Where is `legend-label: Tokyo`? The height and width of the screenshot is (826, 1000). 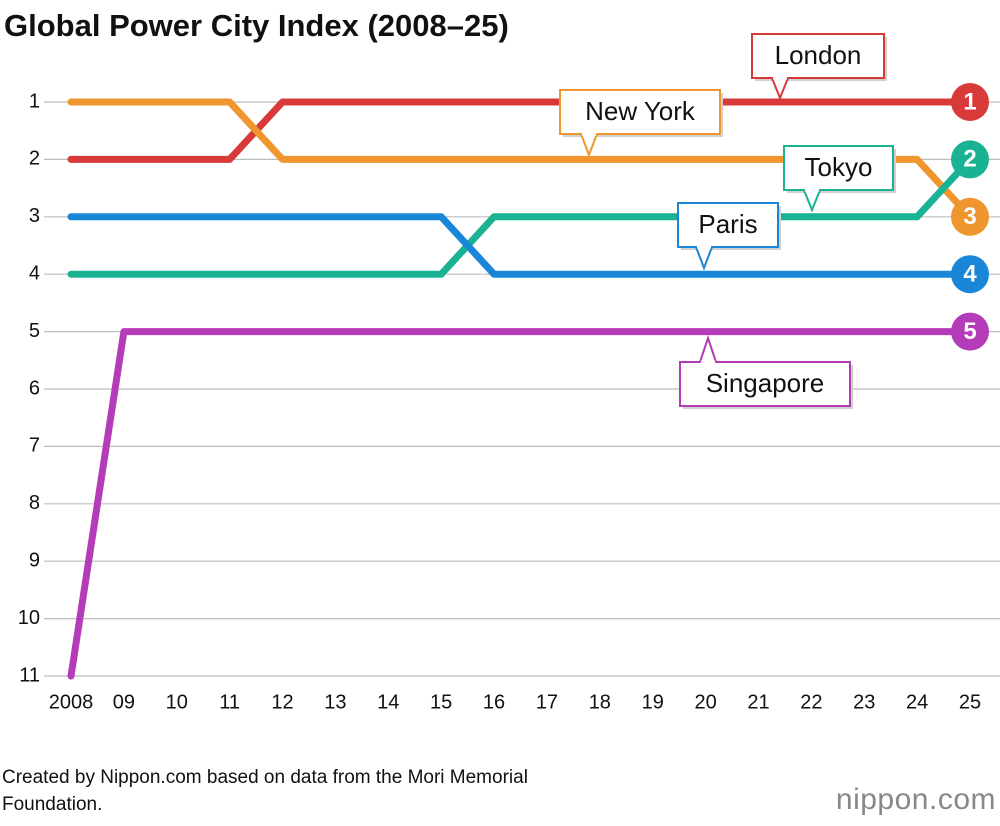 legend-label: Tokyo is located at coordinates (839, 167).